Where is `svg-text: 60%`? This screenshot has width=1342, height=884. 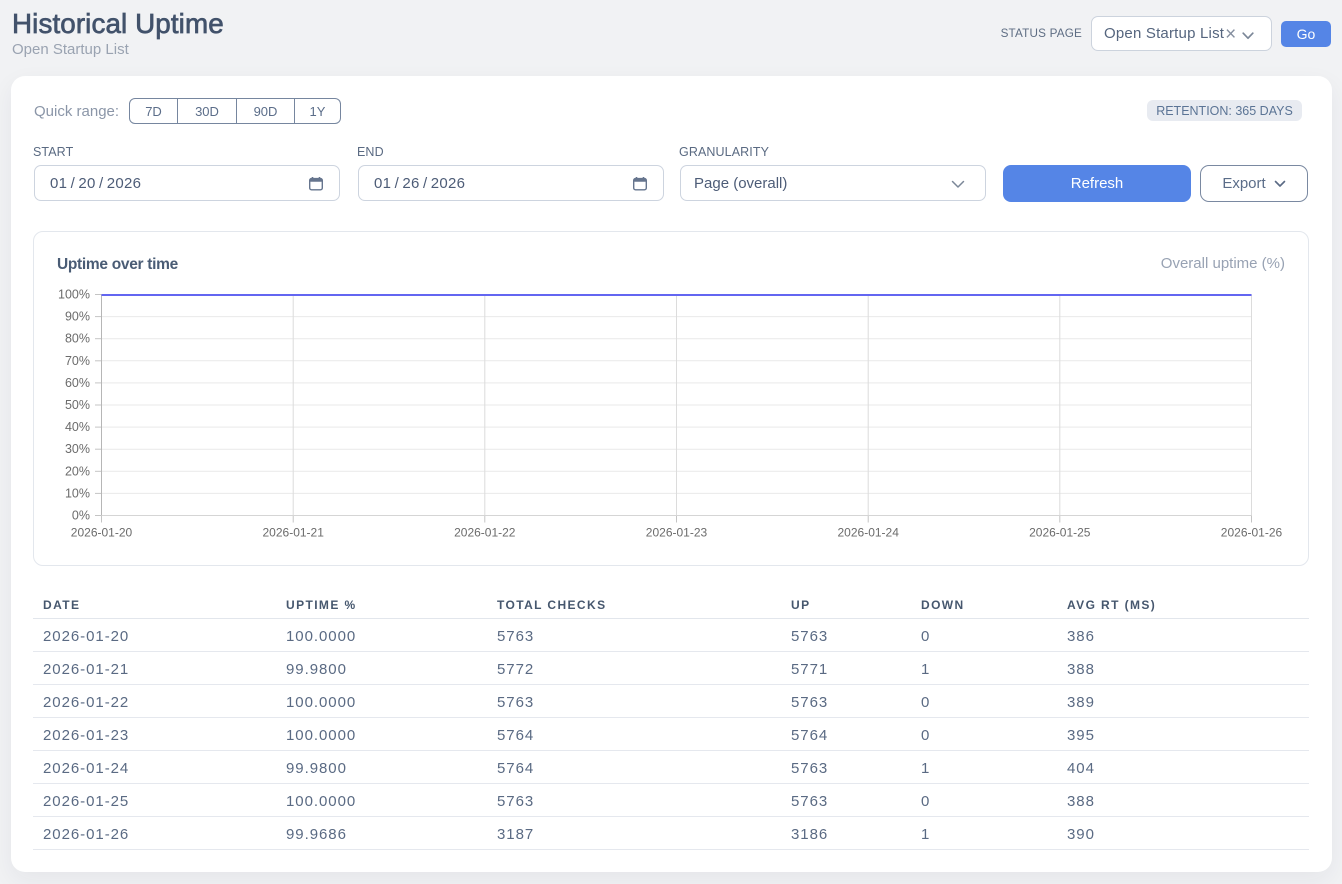 svg-text: 60% is located at coordinates (77, 383).